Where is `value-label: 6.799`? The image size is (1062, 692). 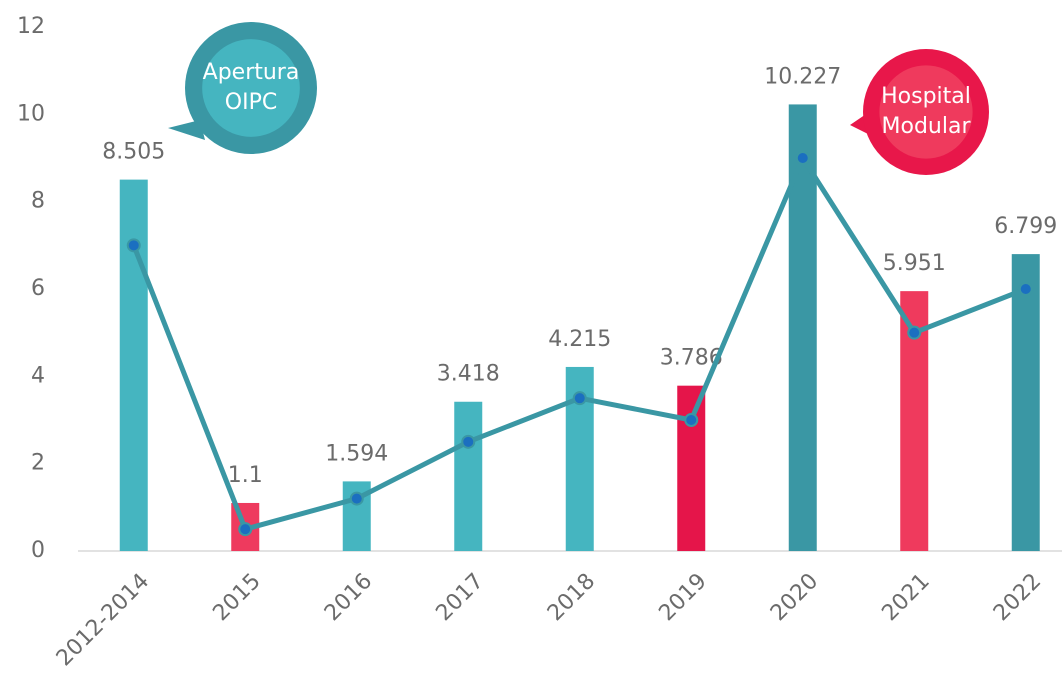 value-label: 6.799 is located at coordinates (1025, 226).